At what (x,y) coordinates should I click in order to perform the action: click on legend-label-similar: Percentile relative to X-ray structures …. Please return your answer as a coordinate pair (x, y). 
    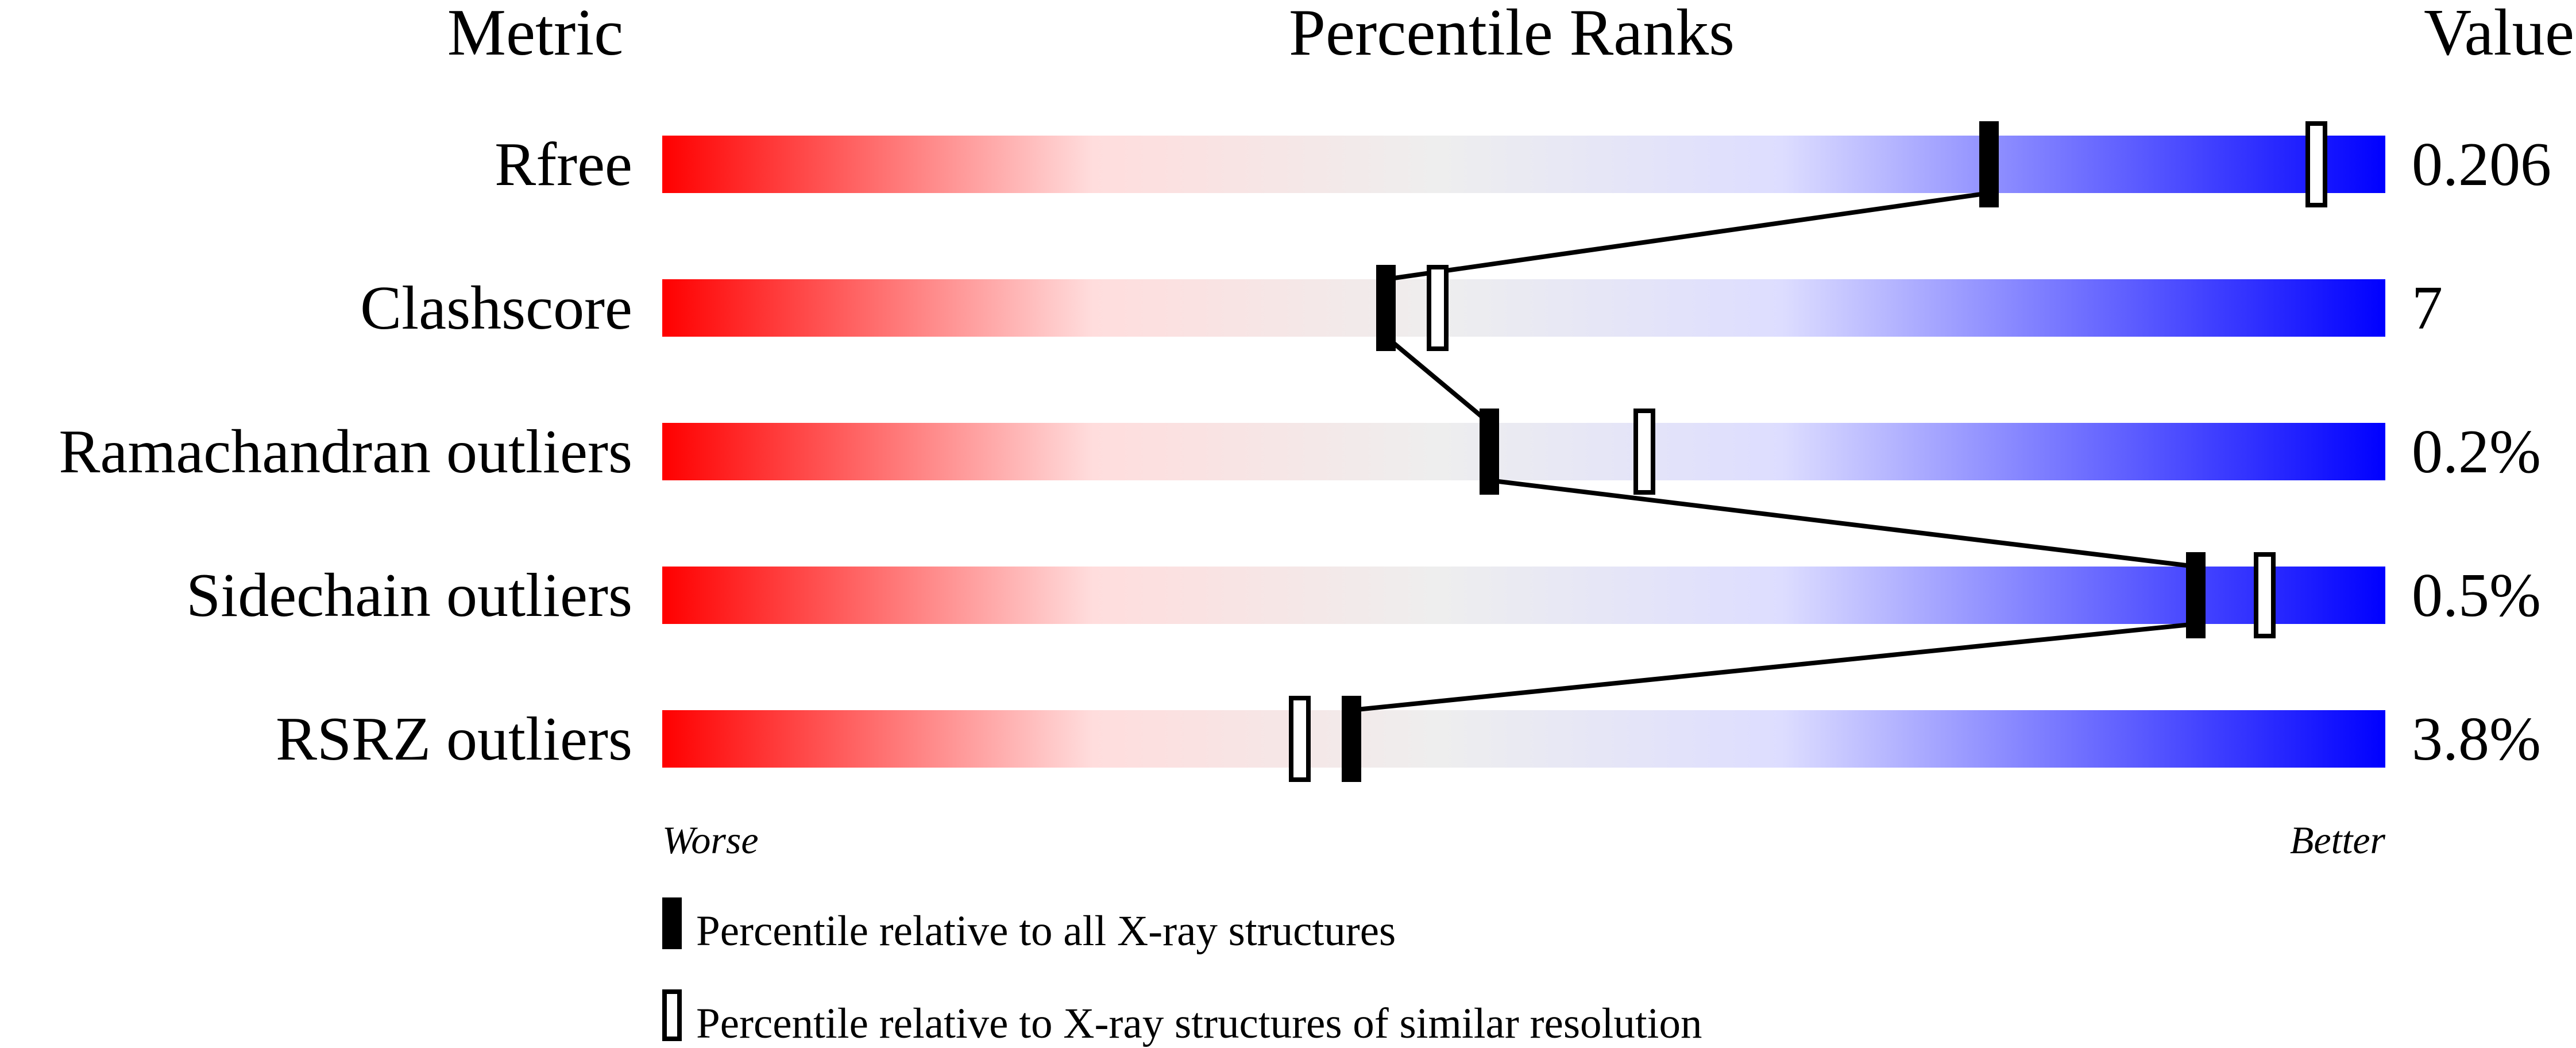
    Looking at the image, I should click on (1199, 1024).